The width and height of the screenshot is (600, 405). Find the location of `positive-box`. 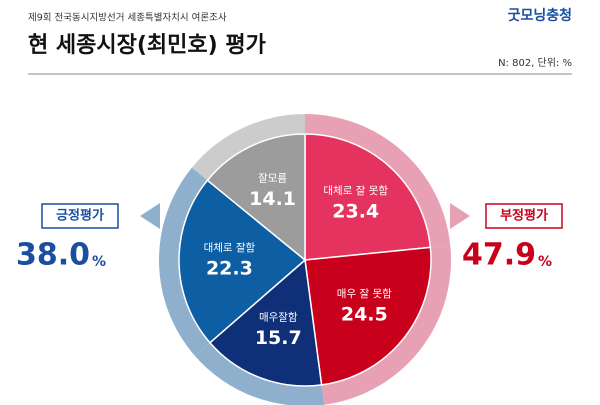

positive-box is located at coordinates (80, 216).